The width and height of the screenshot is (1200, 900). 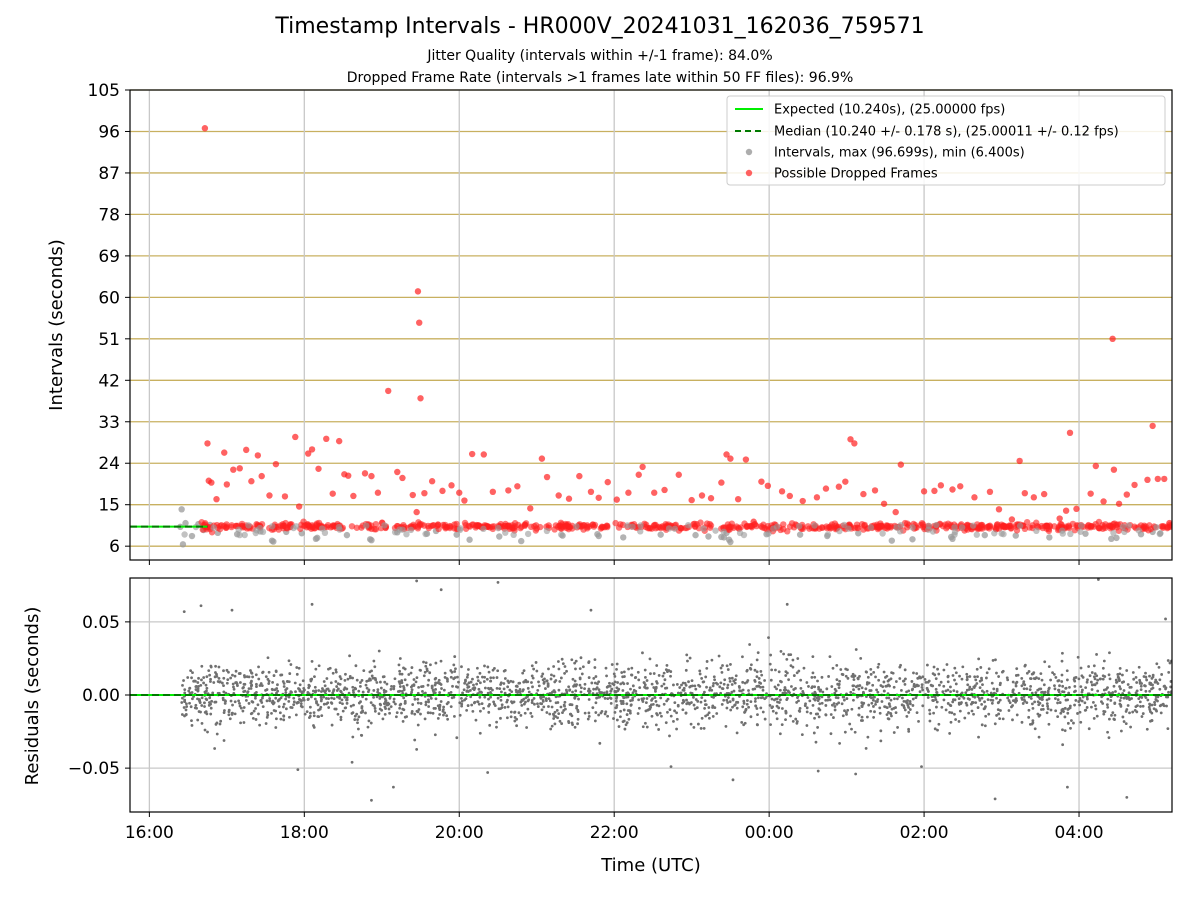 I want to click on legend-dropped-swatch, so click(x=749, y=173).